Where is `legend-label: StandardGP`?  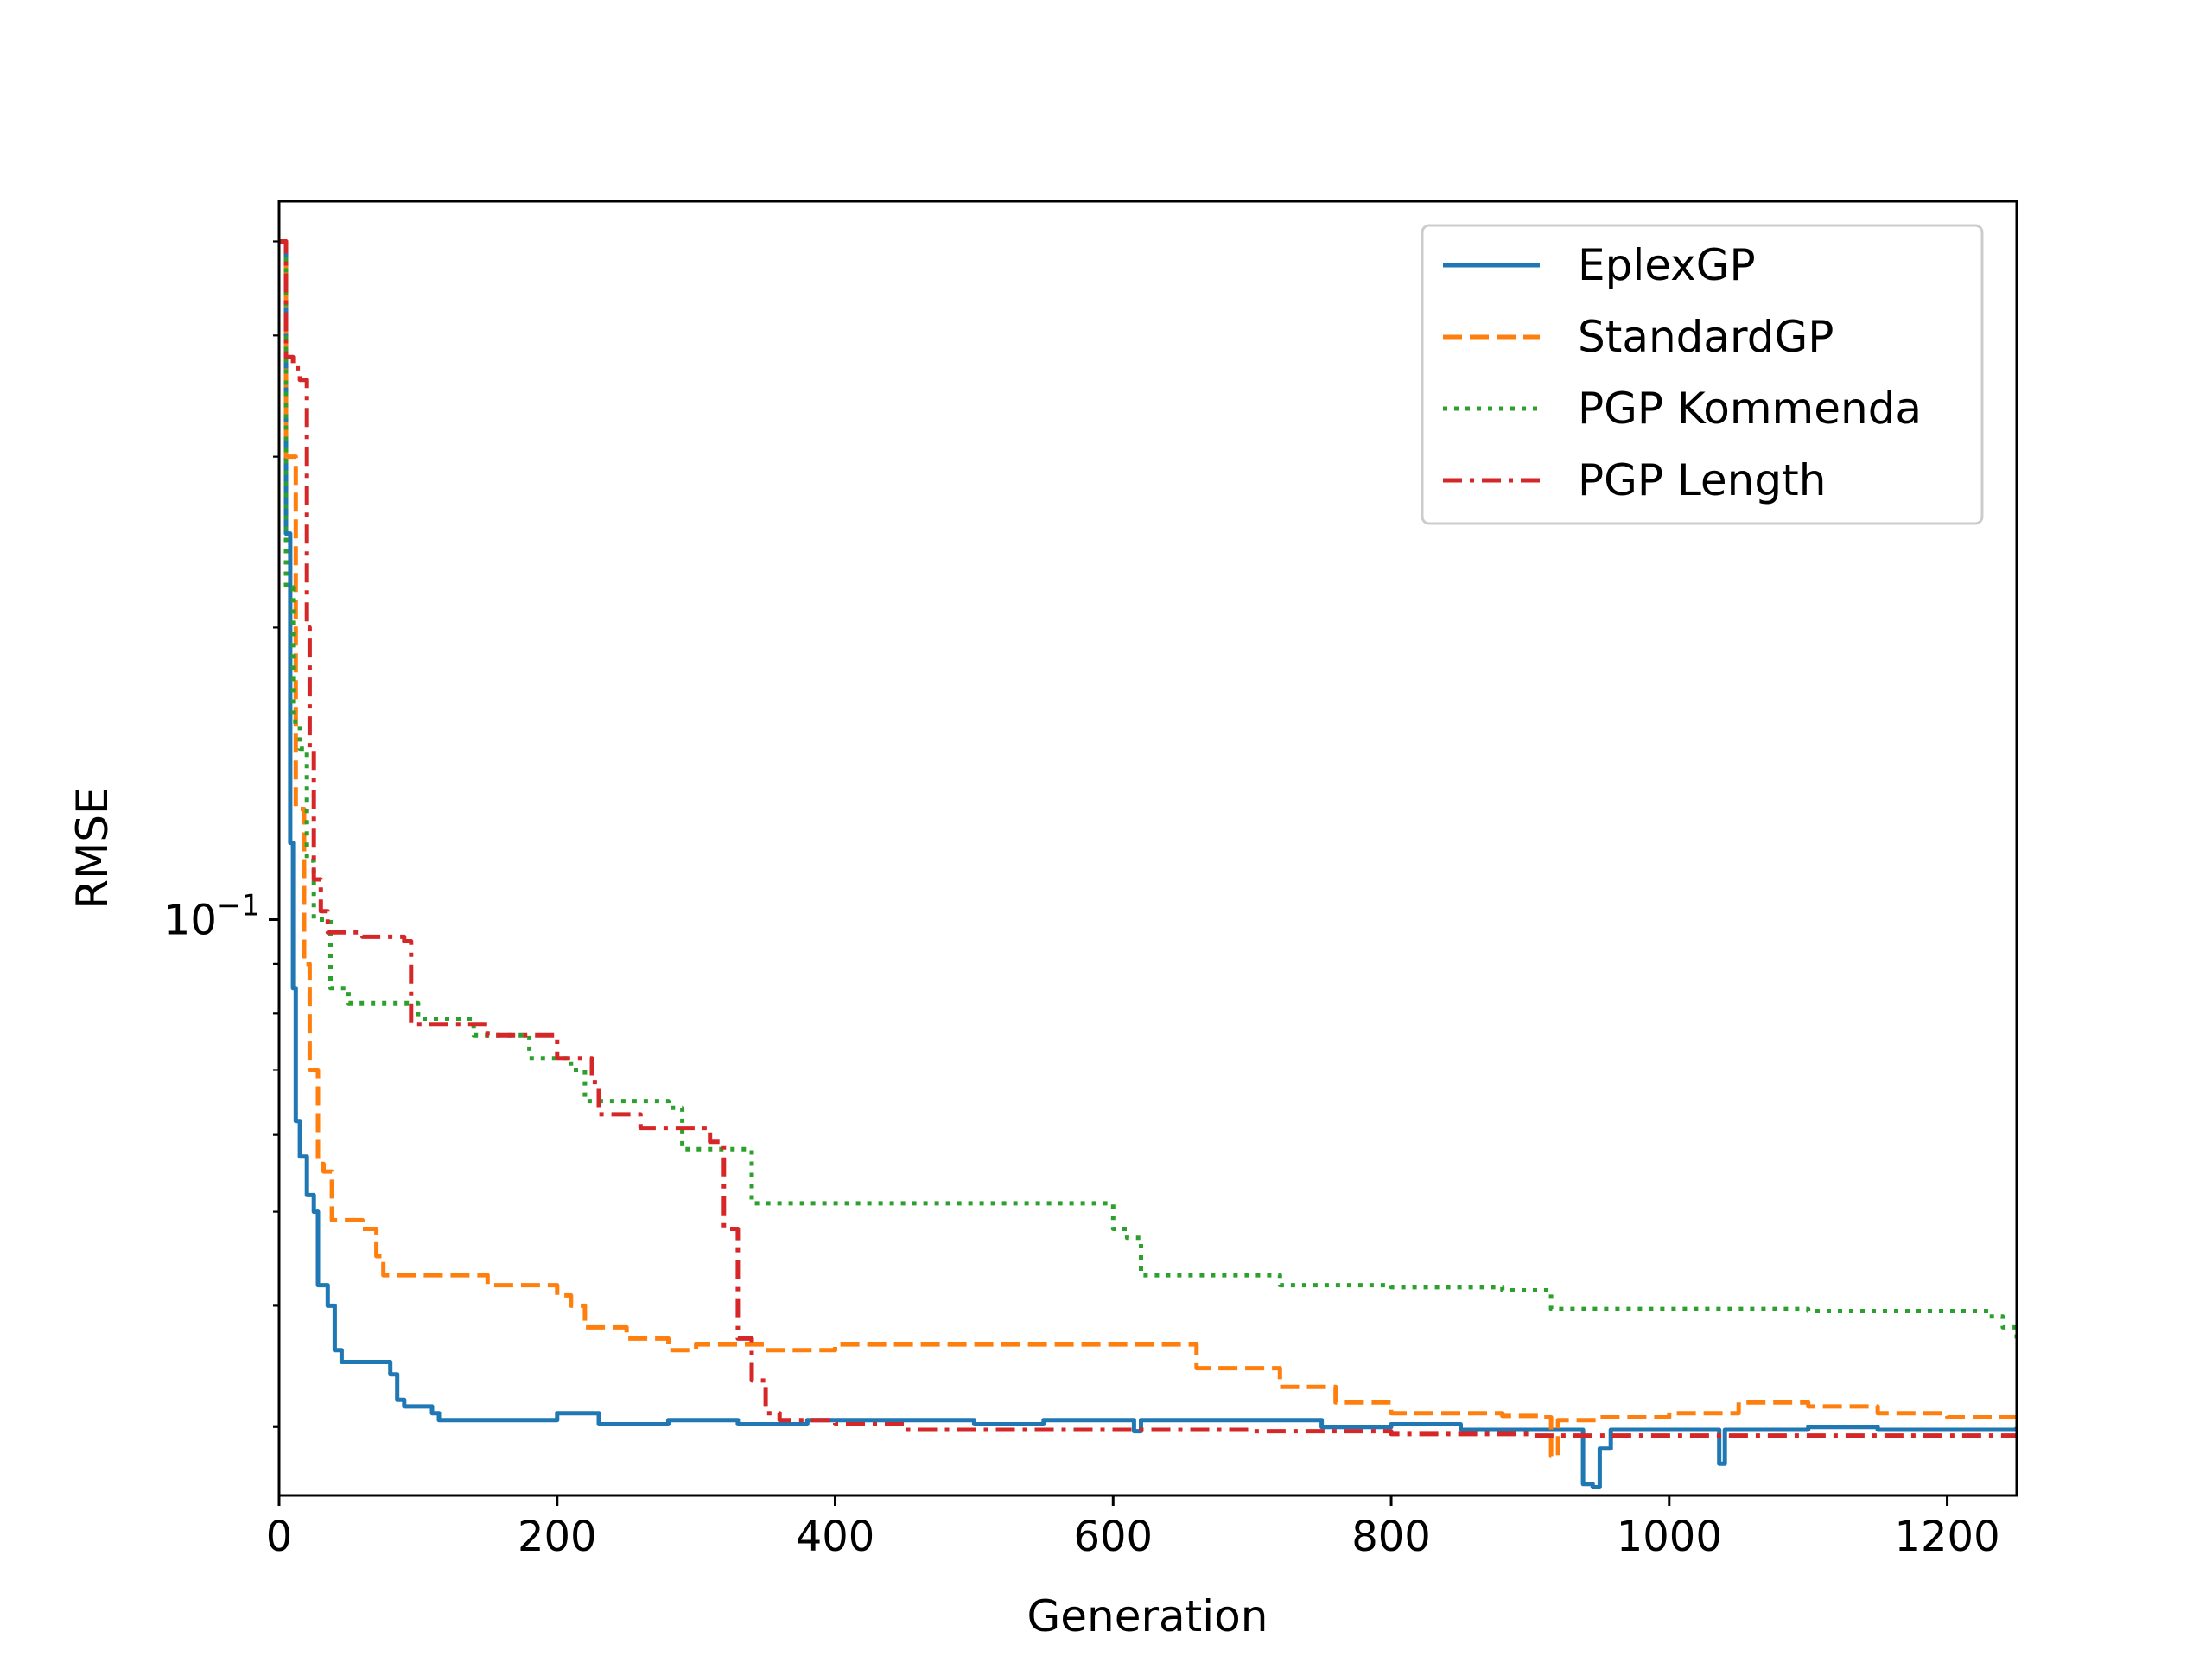 legend-label: StandardGP is located at coordinates (1706, 337).